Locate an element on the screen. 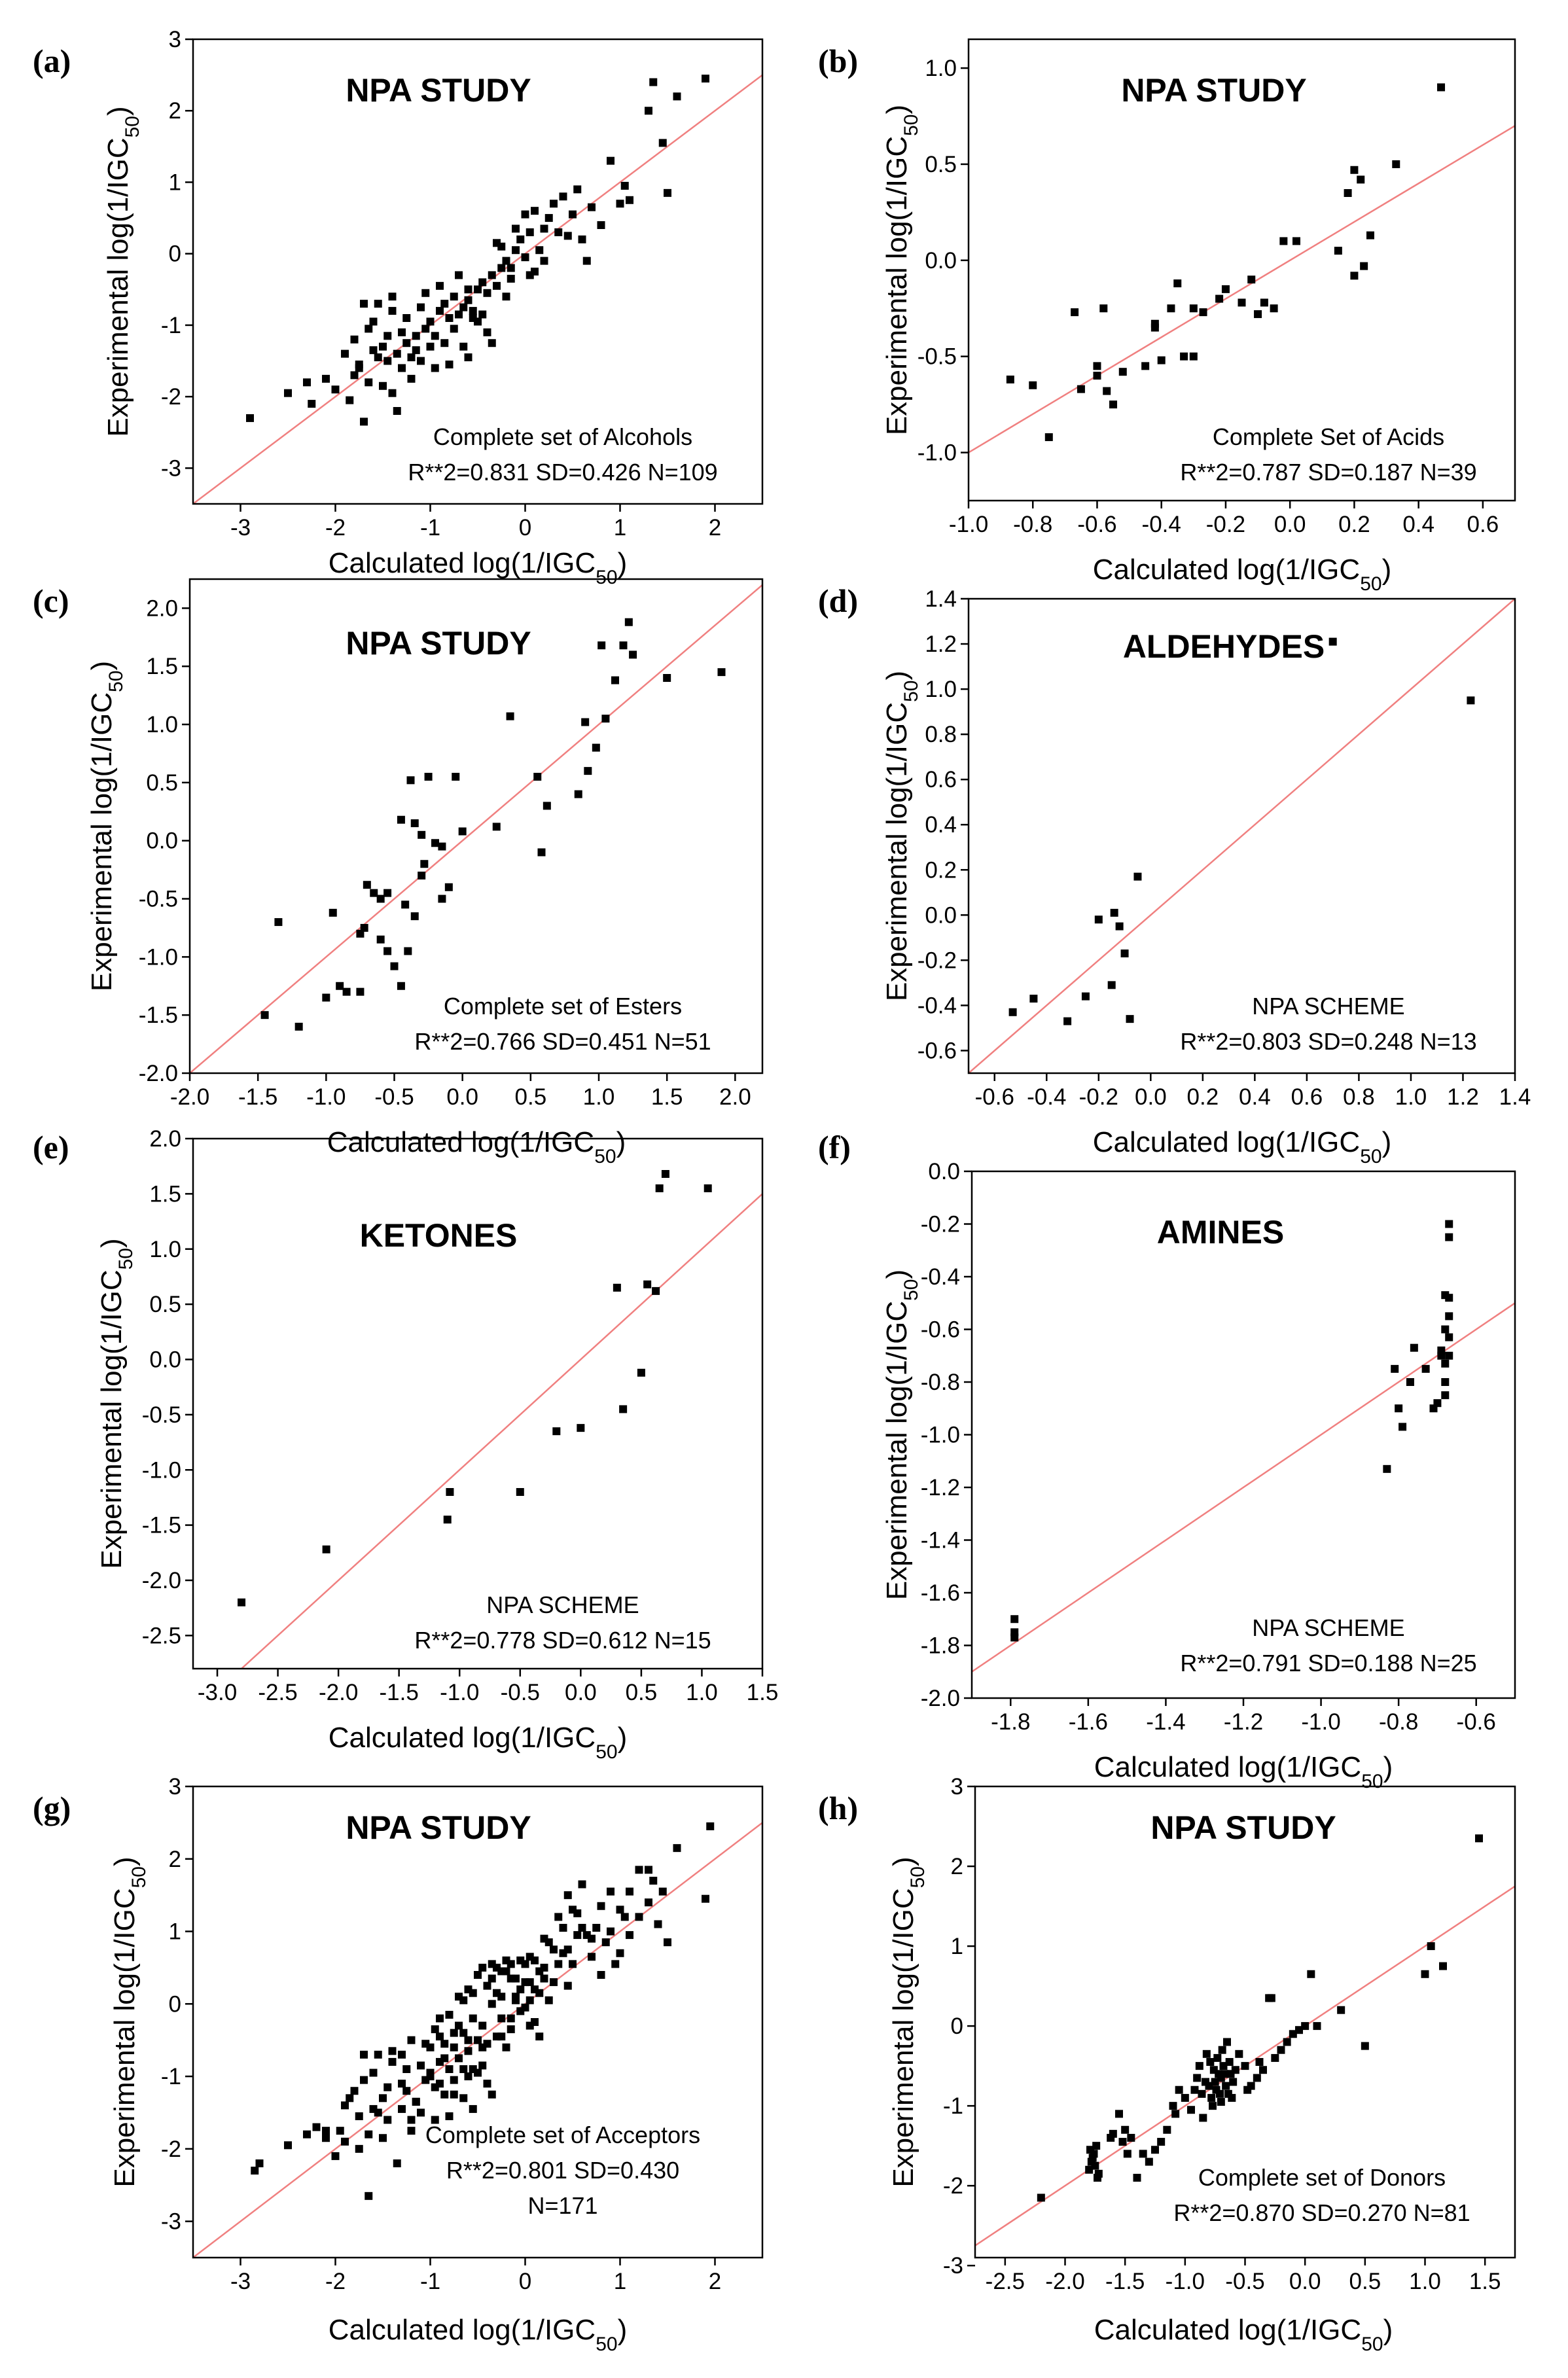  stats-annotation: Complete set of Esters is located at coordinates (563, 1006).